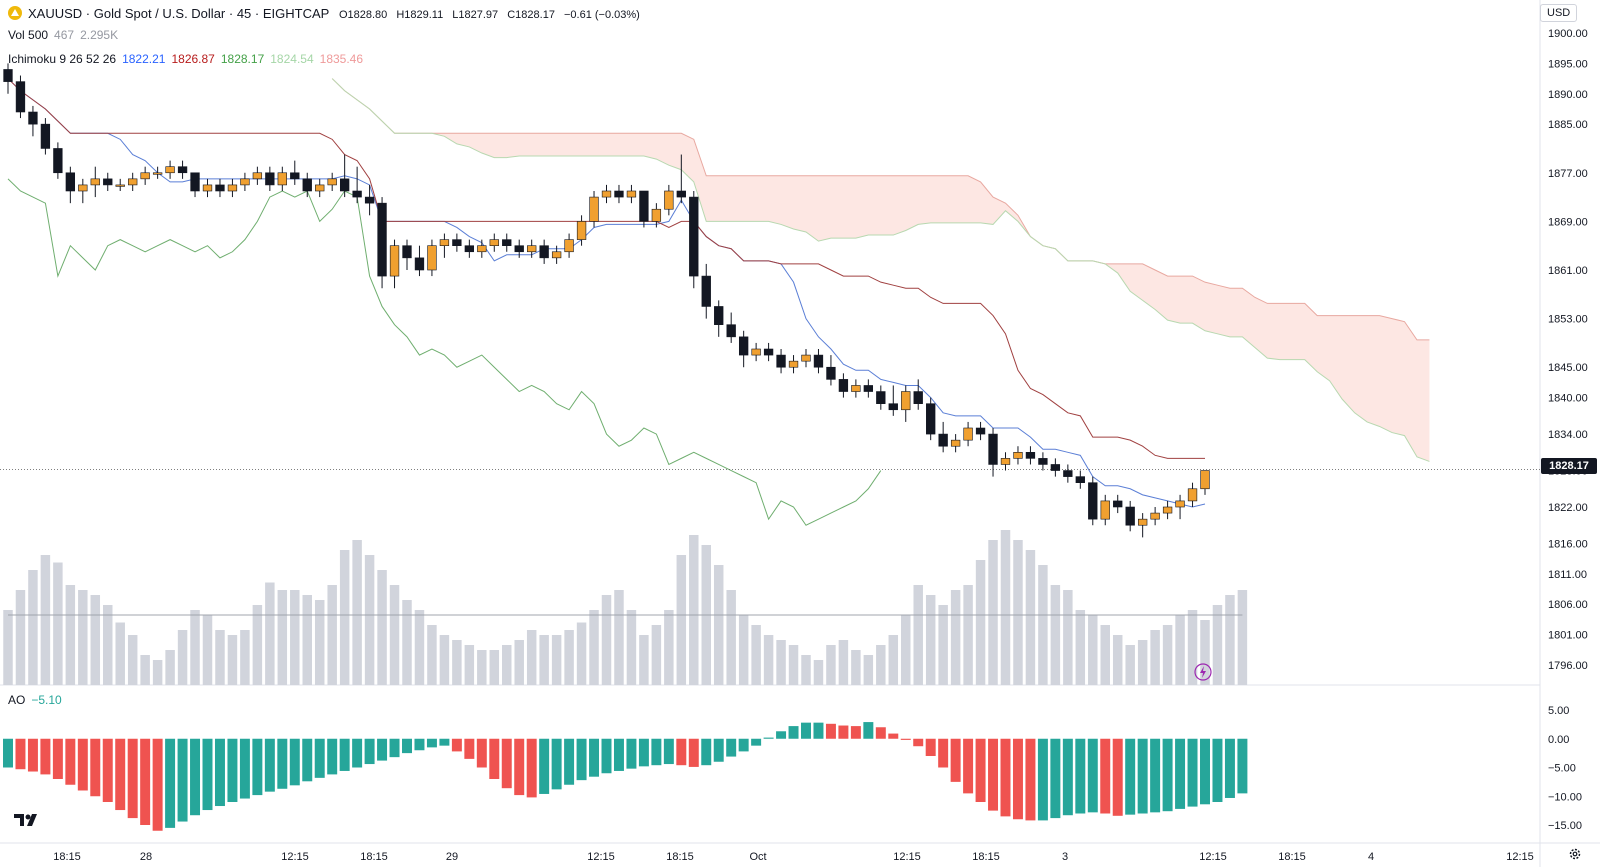 The height and width of the screenshot is (867, 1600). I want to click on ichimoku-value-0: 1822.21, so click(144, 59).